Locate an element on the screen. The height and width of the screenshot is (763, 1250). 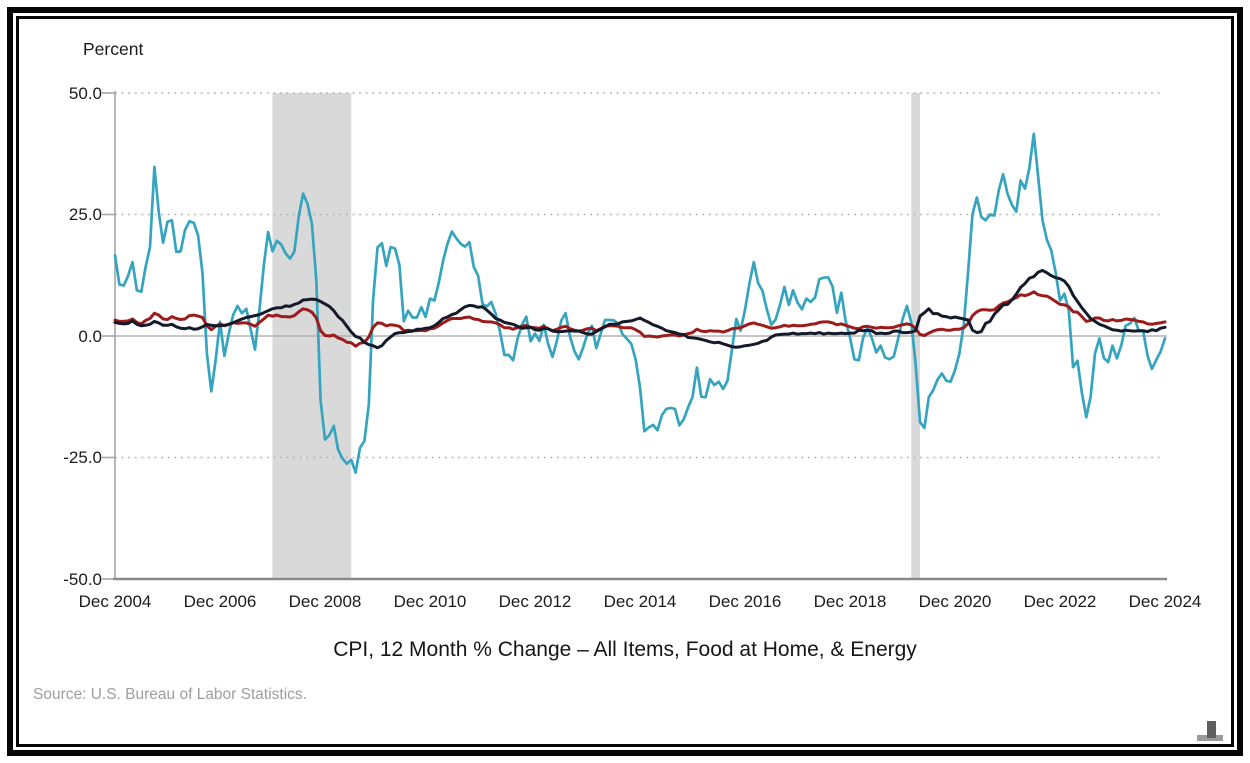
all-items-line is located at coordinates (640, 319).